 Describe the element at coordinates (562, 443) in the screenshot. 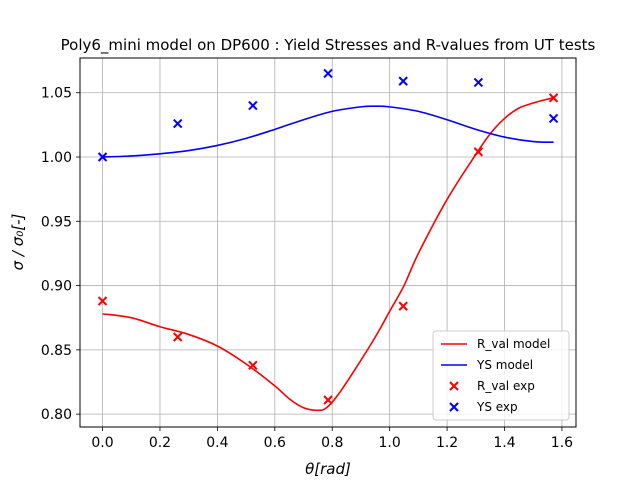

I see `x-tick-label: 1.6` at that location.